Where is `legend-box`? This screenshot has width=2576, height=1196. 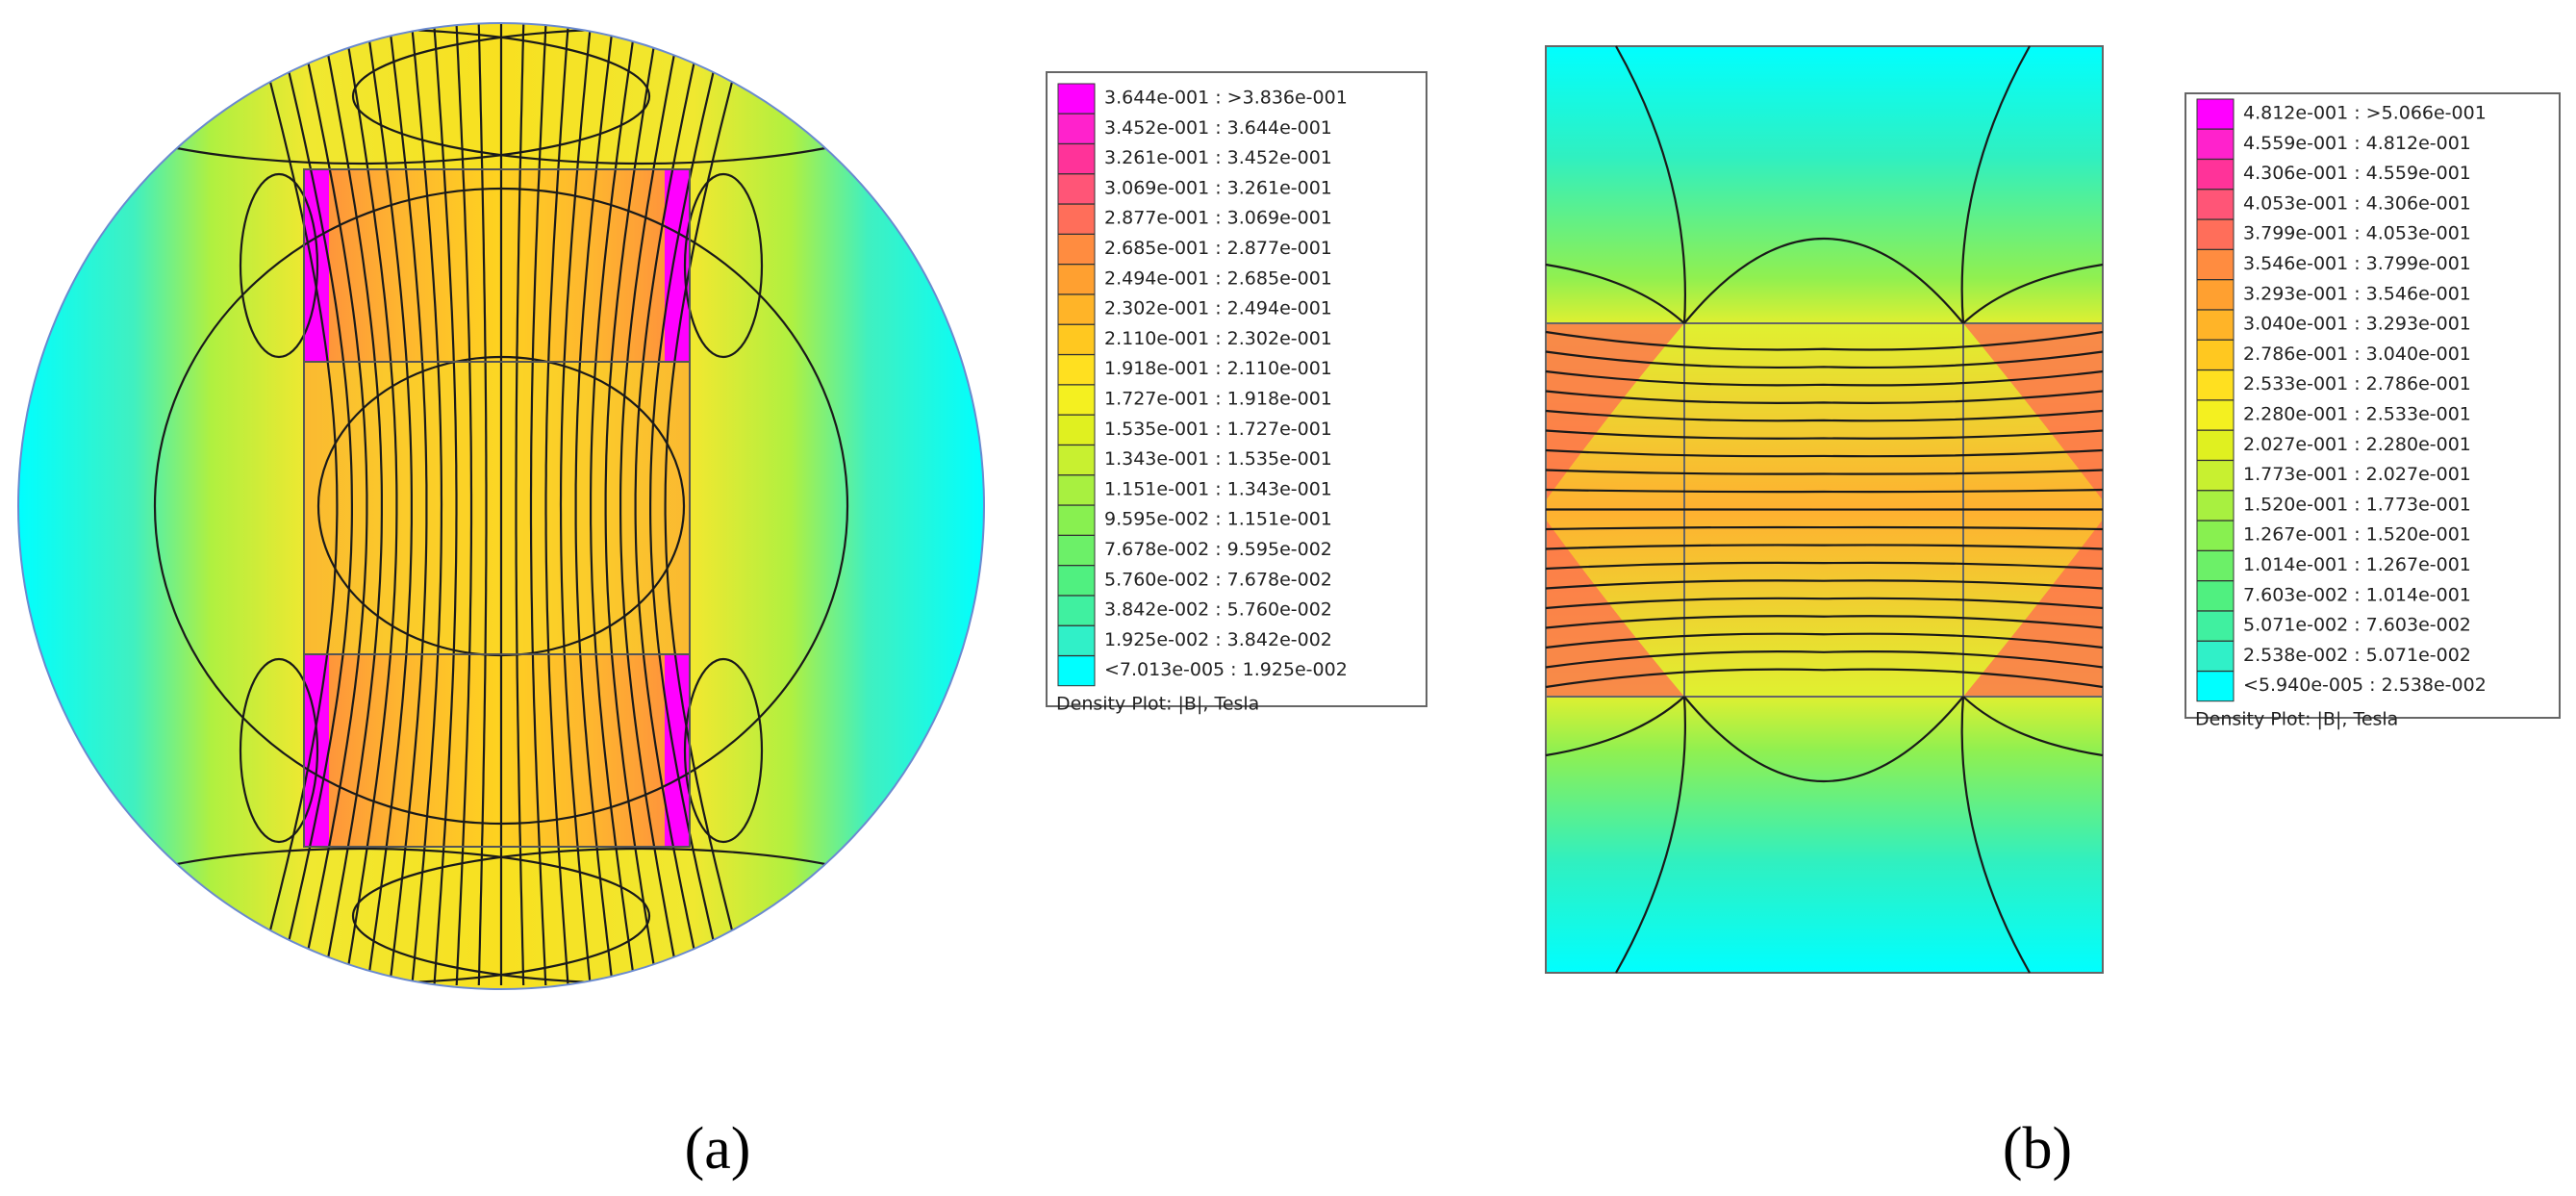
legend-box is located at coordinates (1236, 389).